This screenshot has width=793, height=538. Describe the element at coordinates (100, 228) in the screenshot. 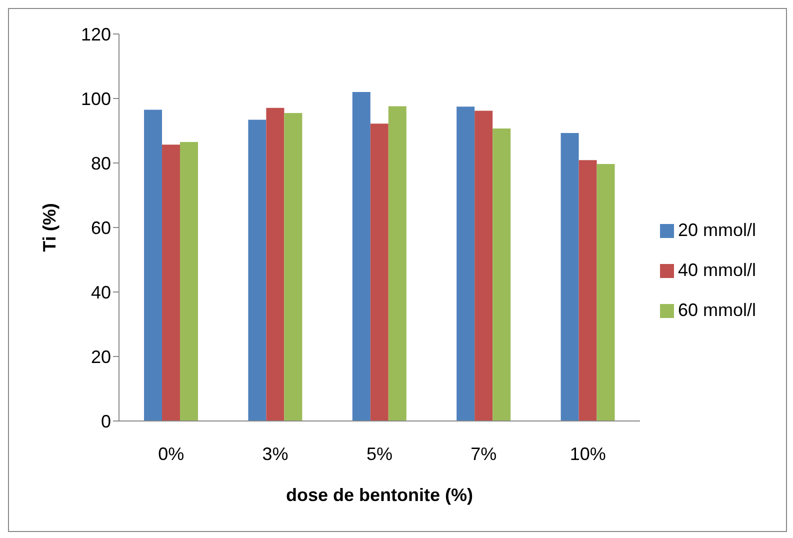

I see `y-tick-label: 60` at that location.